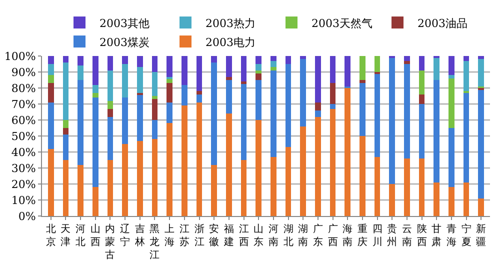 The width and height of the screenshot is (498, 260). What do you see at coordinates (228, 235) in the screenshot?
I see `x-tick-label: 福建` at bounding box center [228, 235].